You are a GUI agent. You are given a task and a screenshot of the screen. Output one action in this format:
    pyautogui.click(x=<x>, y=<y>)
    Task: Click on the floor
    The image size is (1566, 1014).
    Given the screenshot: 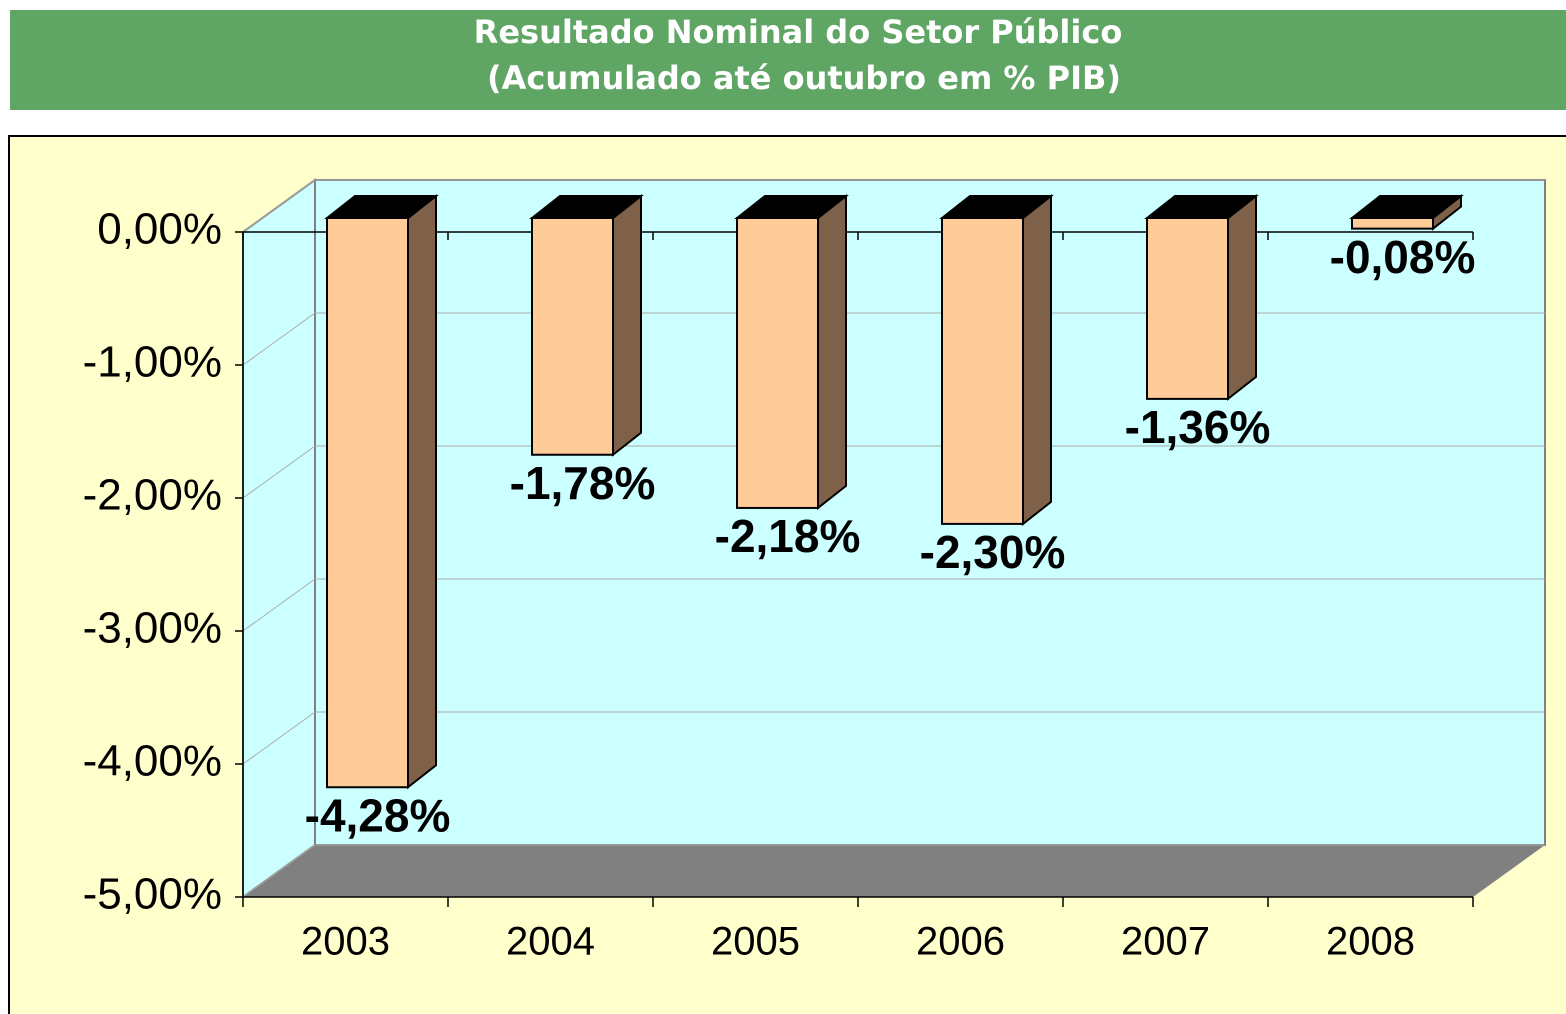 What is the action you would take?
    pyautogui.click(x=894, y=871)
    